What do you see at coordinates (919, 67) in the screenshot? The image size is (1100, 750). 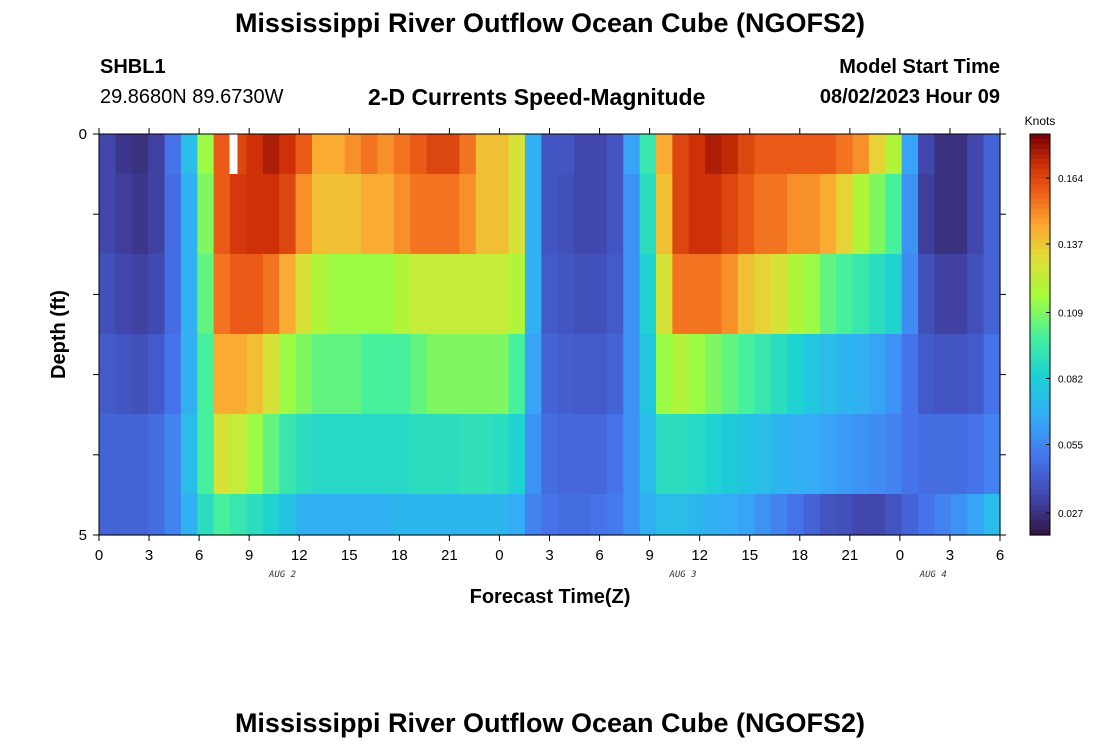 I see `model-start-label: Model Start Time` at bounding box center [919, 67].